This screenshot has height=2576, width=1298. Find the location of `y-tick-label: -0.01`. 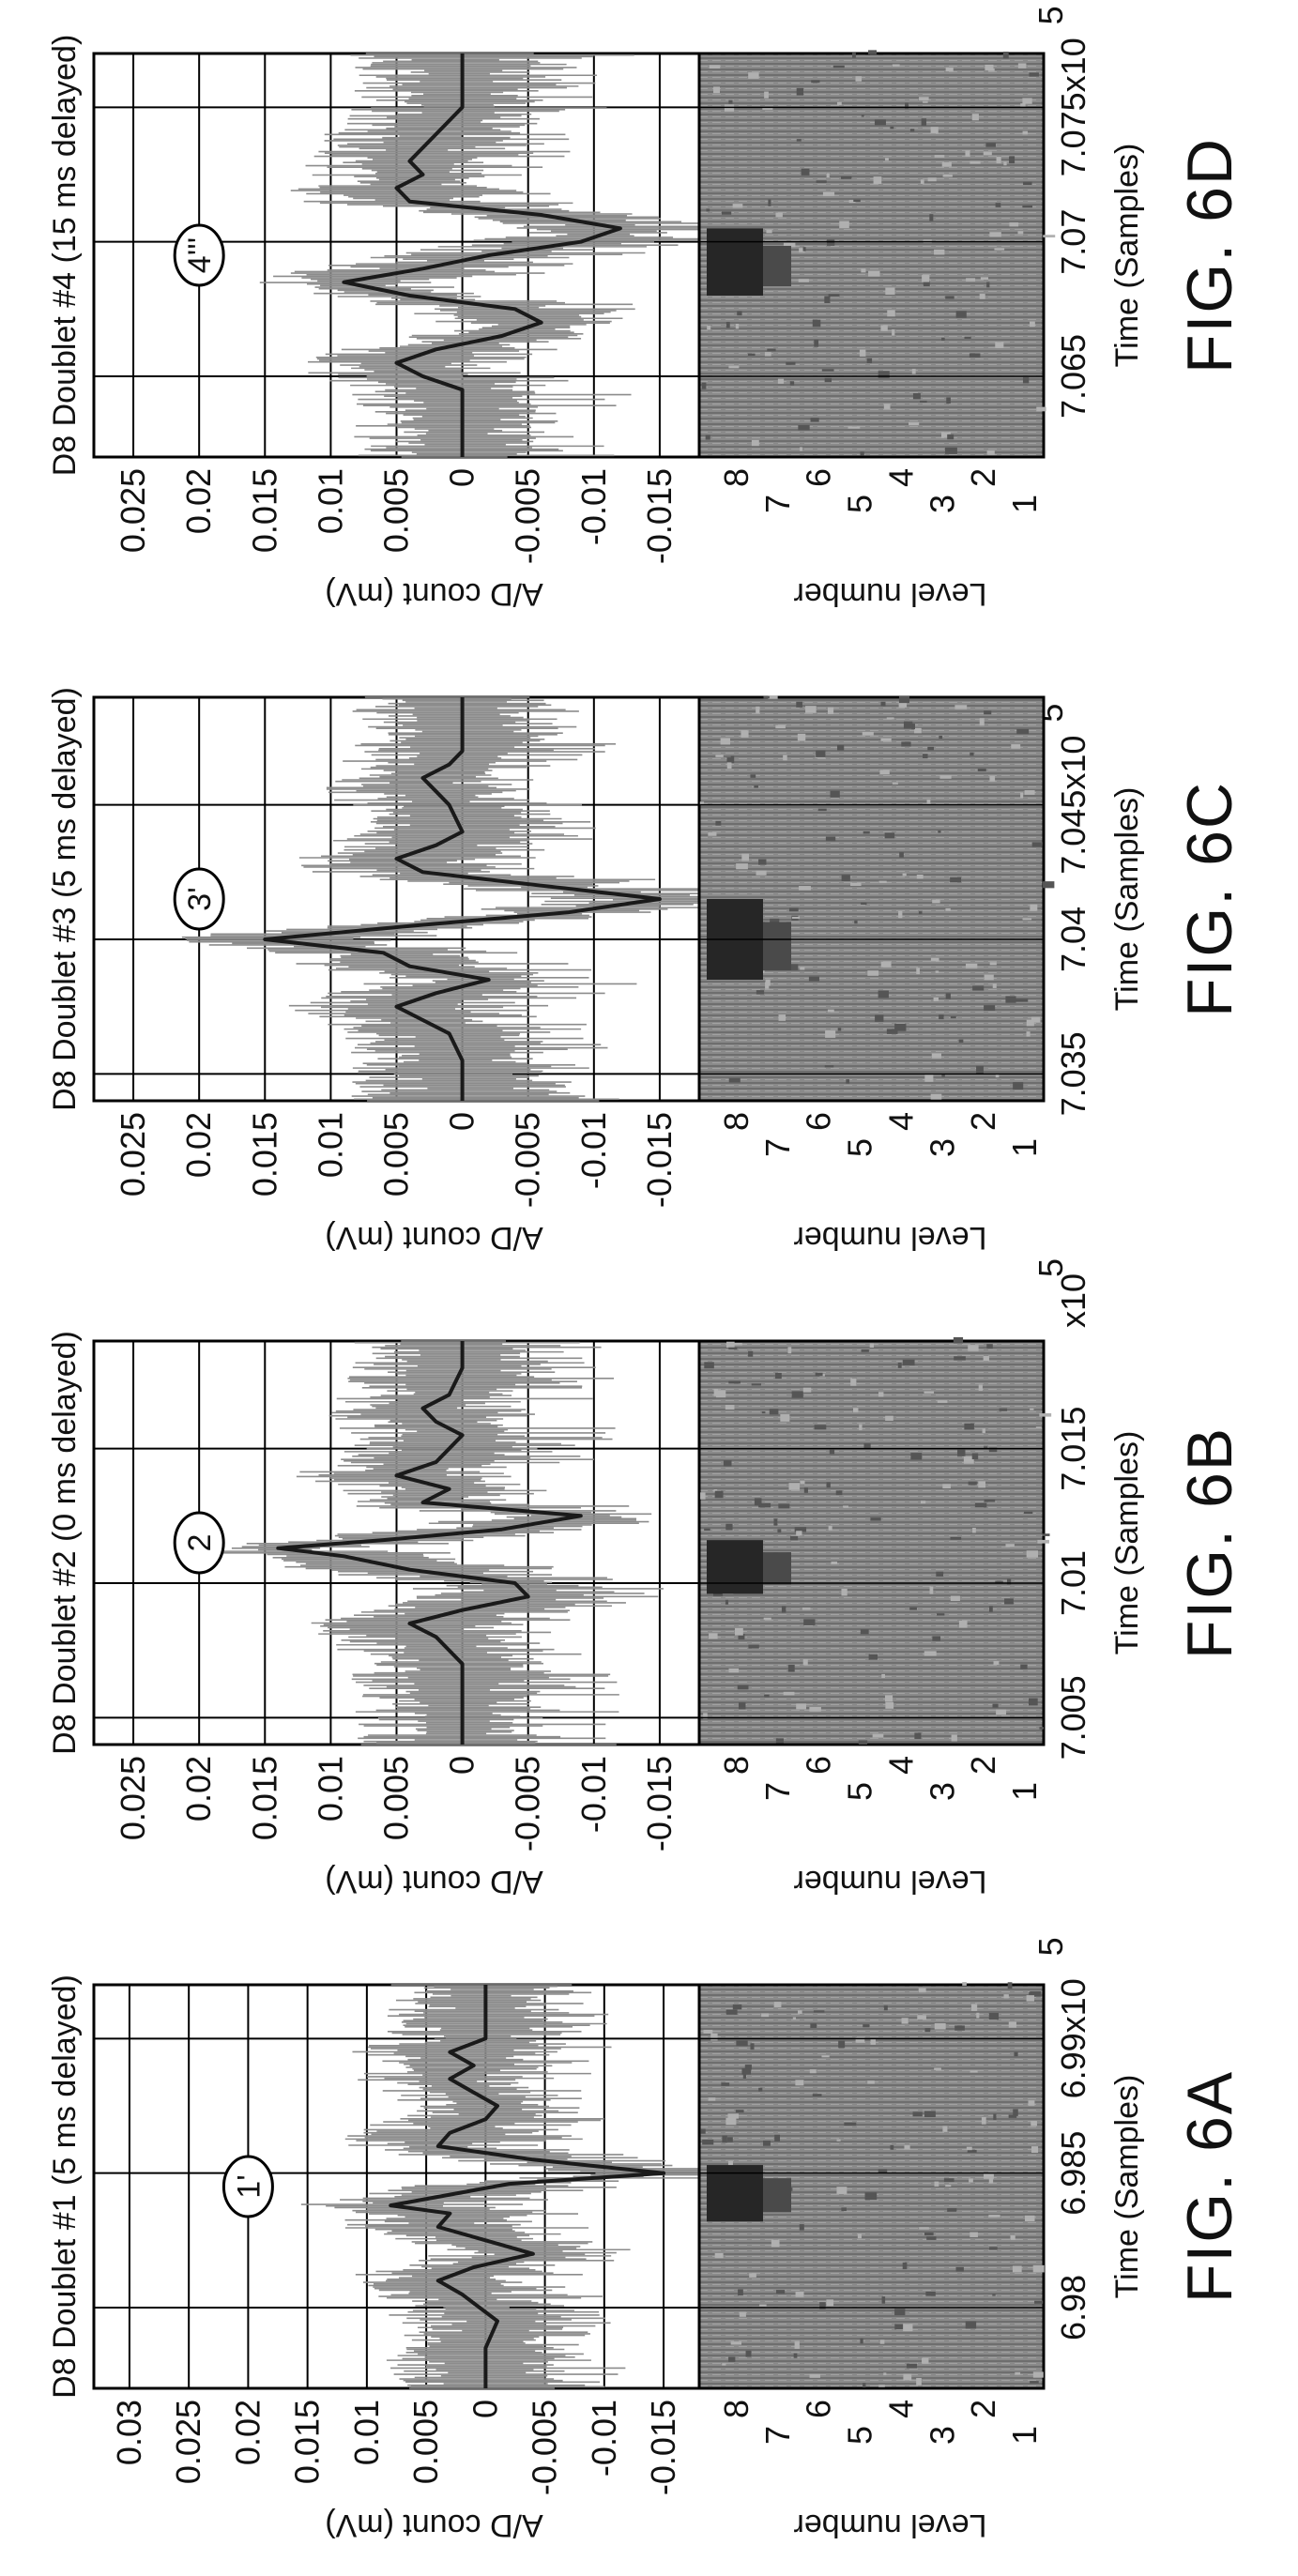

y-tick-label: -0.01 is located at coordinates (593, 1150).